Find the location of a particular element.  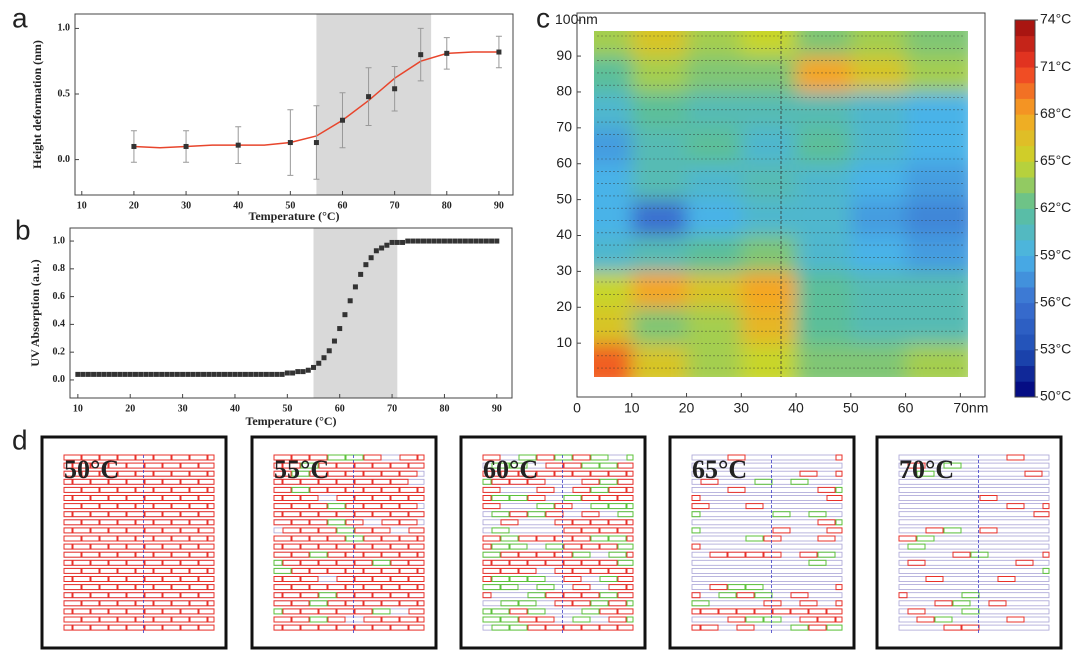

colorbar-label: 68°C is located at coordinates (1055, 113).